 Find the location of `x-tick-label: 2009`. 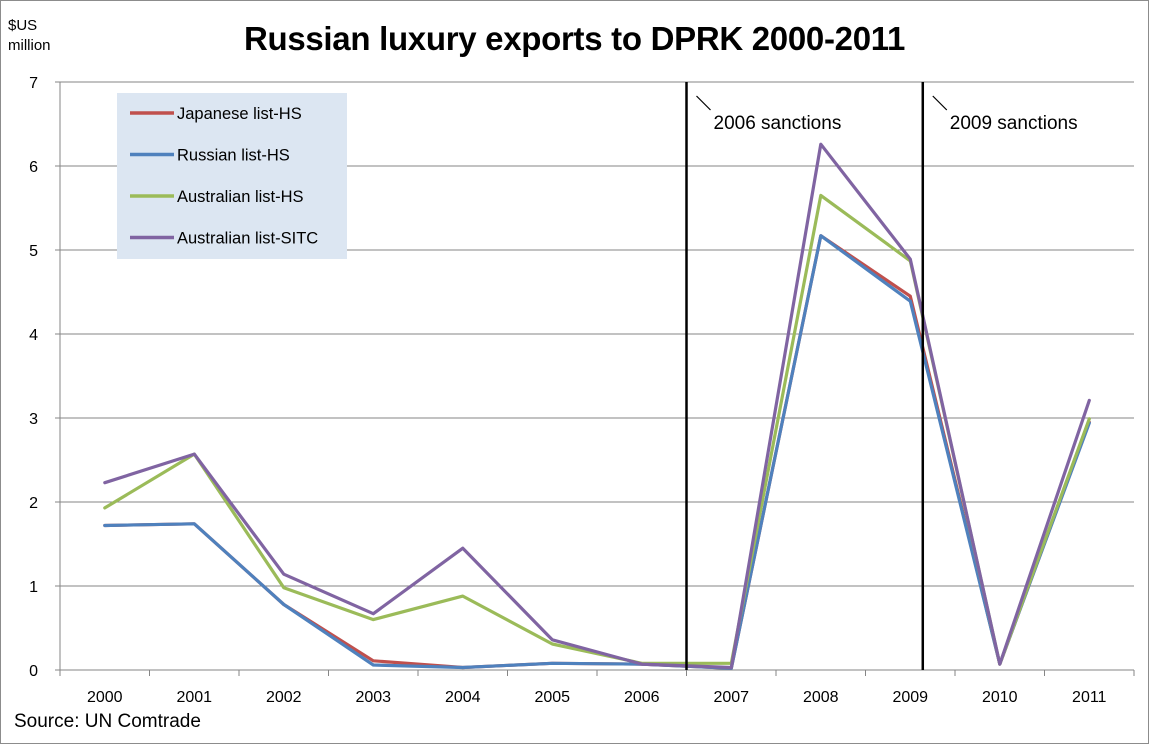

x-tick-label: 2009 is located at coordinates (910, 697).